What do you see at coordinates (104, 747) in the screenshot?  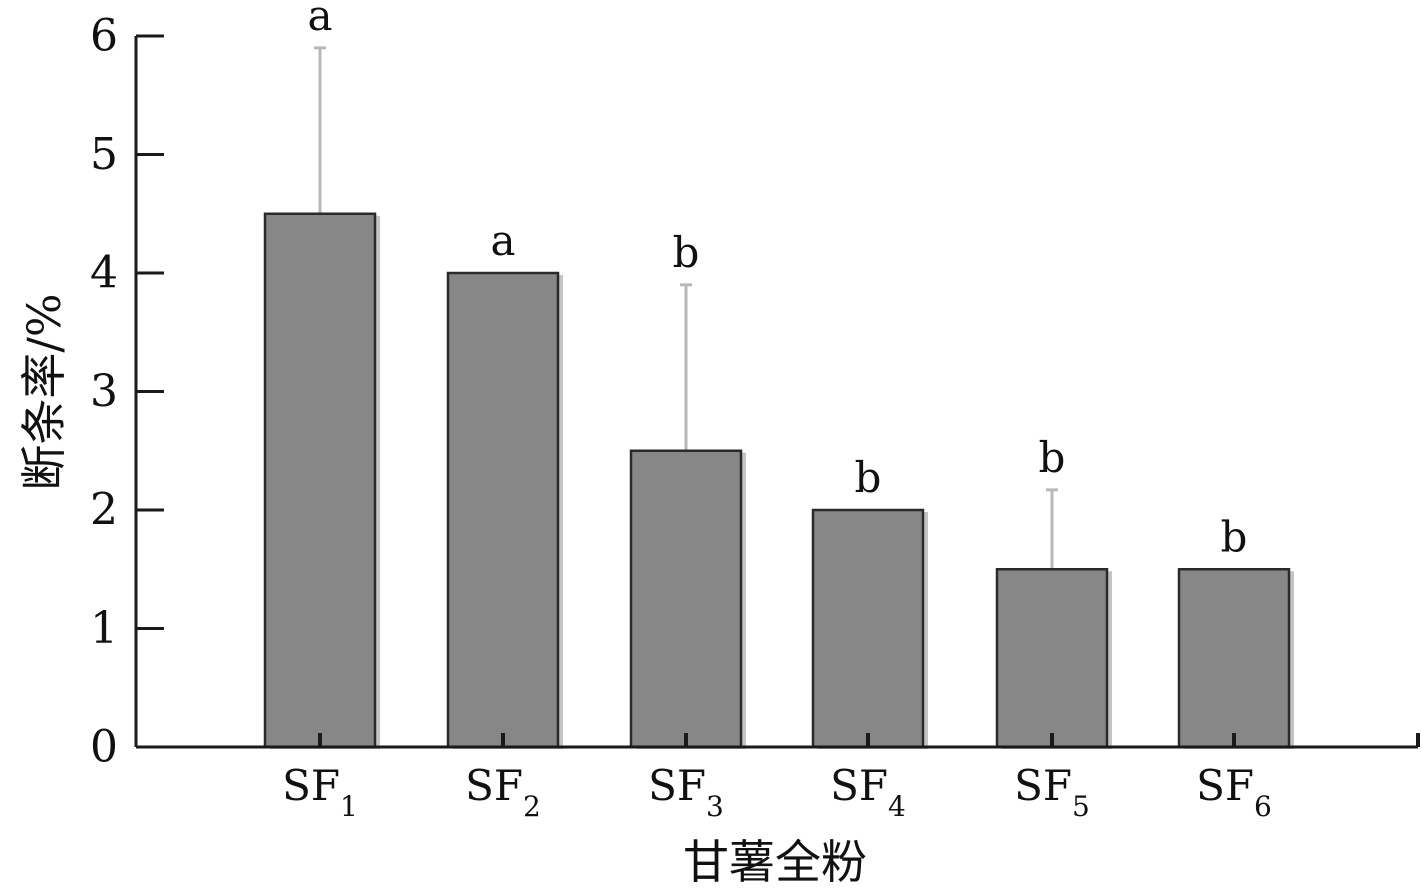 I see `y-tick-label: 0` at bounding box center [104, 747].